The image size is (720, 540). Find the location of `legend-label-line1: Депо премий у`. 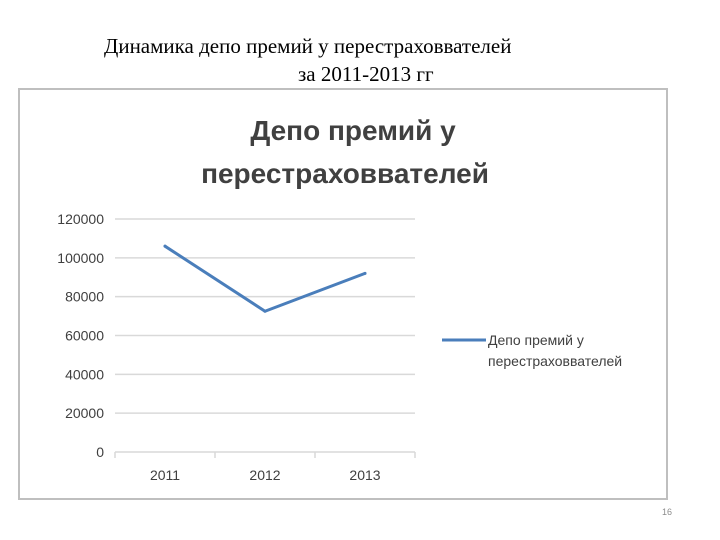

legend-label-line1: Депо премий у is located at coordinates (536, 340).